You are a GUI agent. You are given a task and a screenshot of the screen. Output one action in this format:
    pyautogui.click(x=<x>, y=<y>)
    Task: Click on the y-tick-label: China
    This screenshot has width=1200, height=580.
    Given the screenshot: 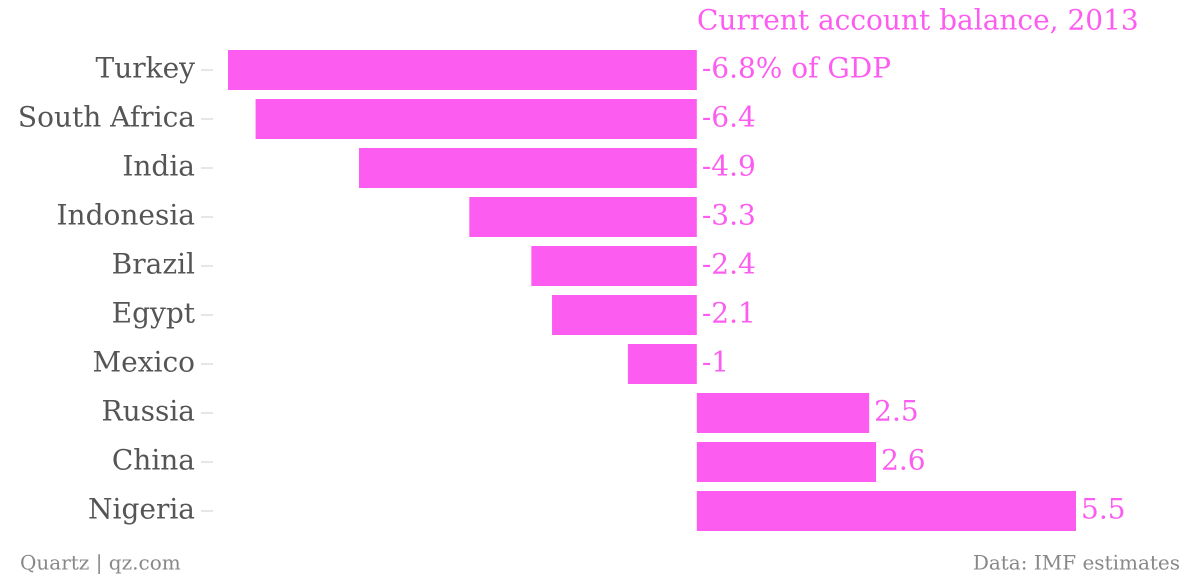 What is the action you would take?
    pyautogui.click(x=153, y=460)
    